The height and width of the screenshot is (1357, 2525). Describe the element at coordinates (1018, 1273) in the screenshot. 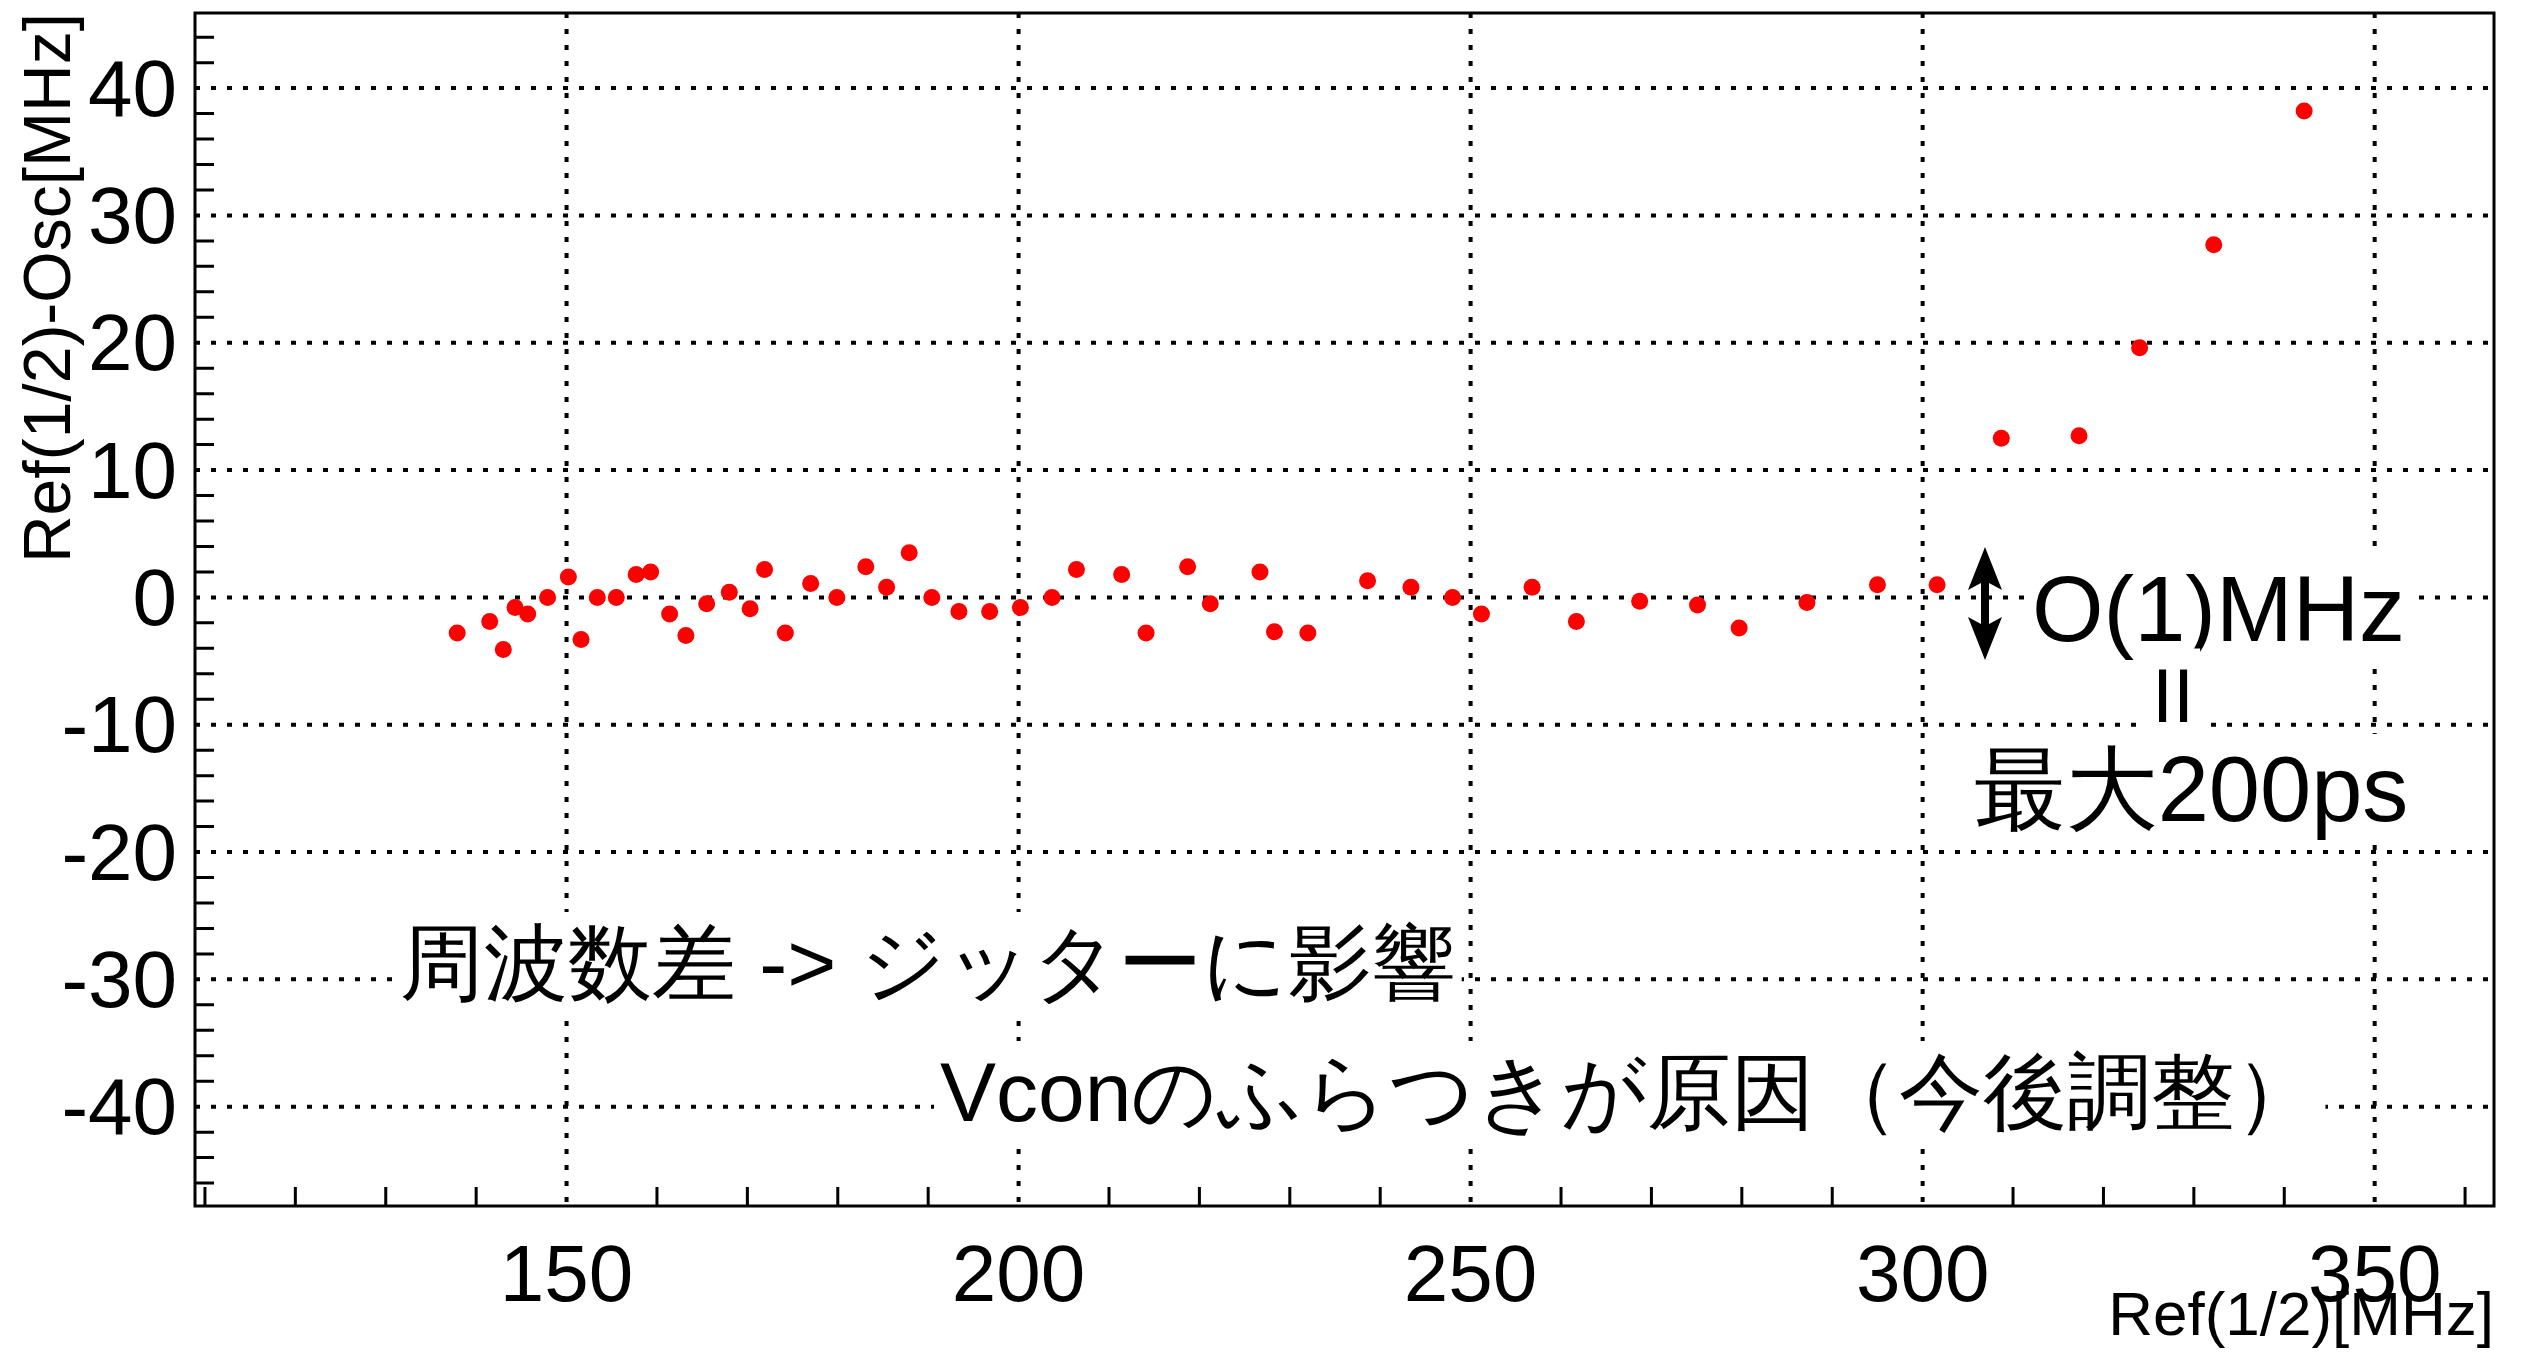

I see `x-tick-label: 200` at that location.